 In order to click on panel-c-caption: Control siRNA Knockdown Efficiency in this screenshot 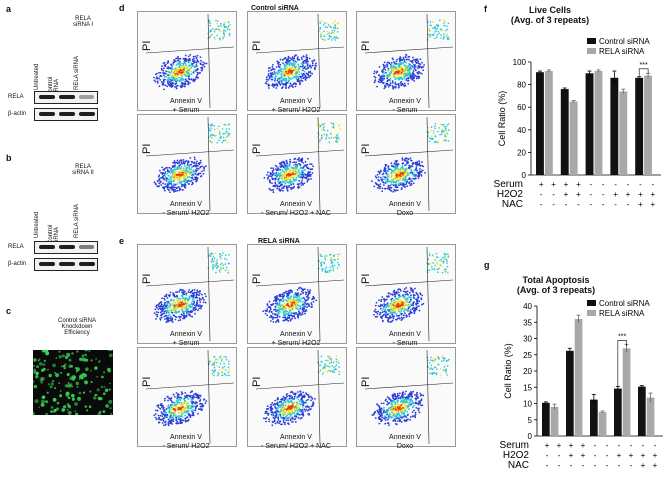, I will do `click(77, 327)`.